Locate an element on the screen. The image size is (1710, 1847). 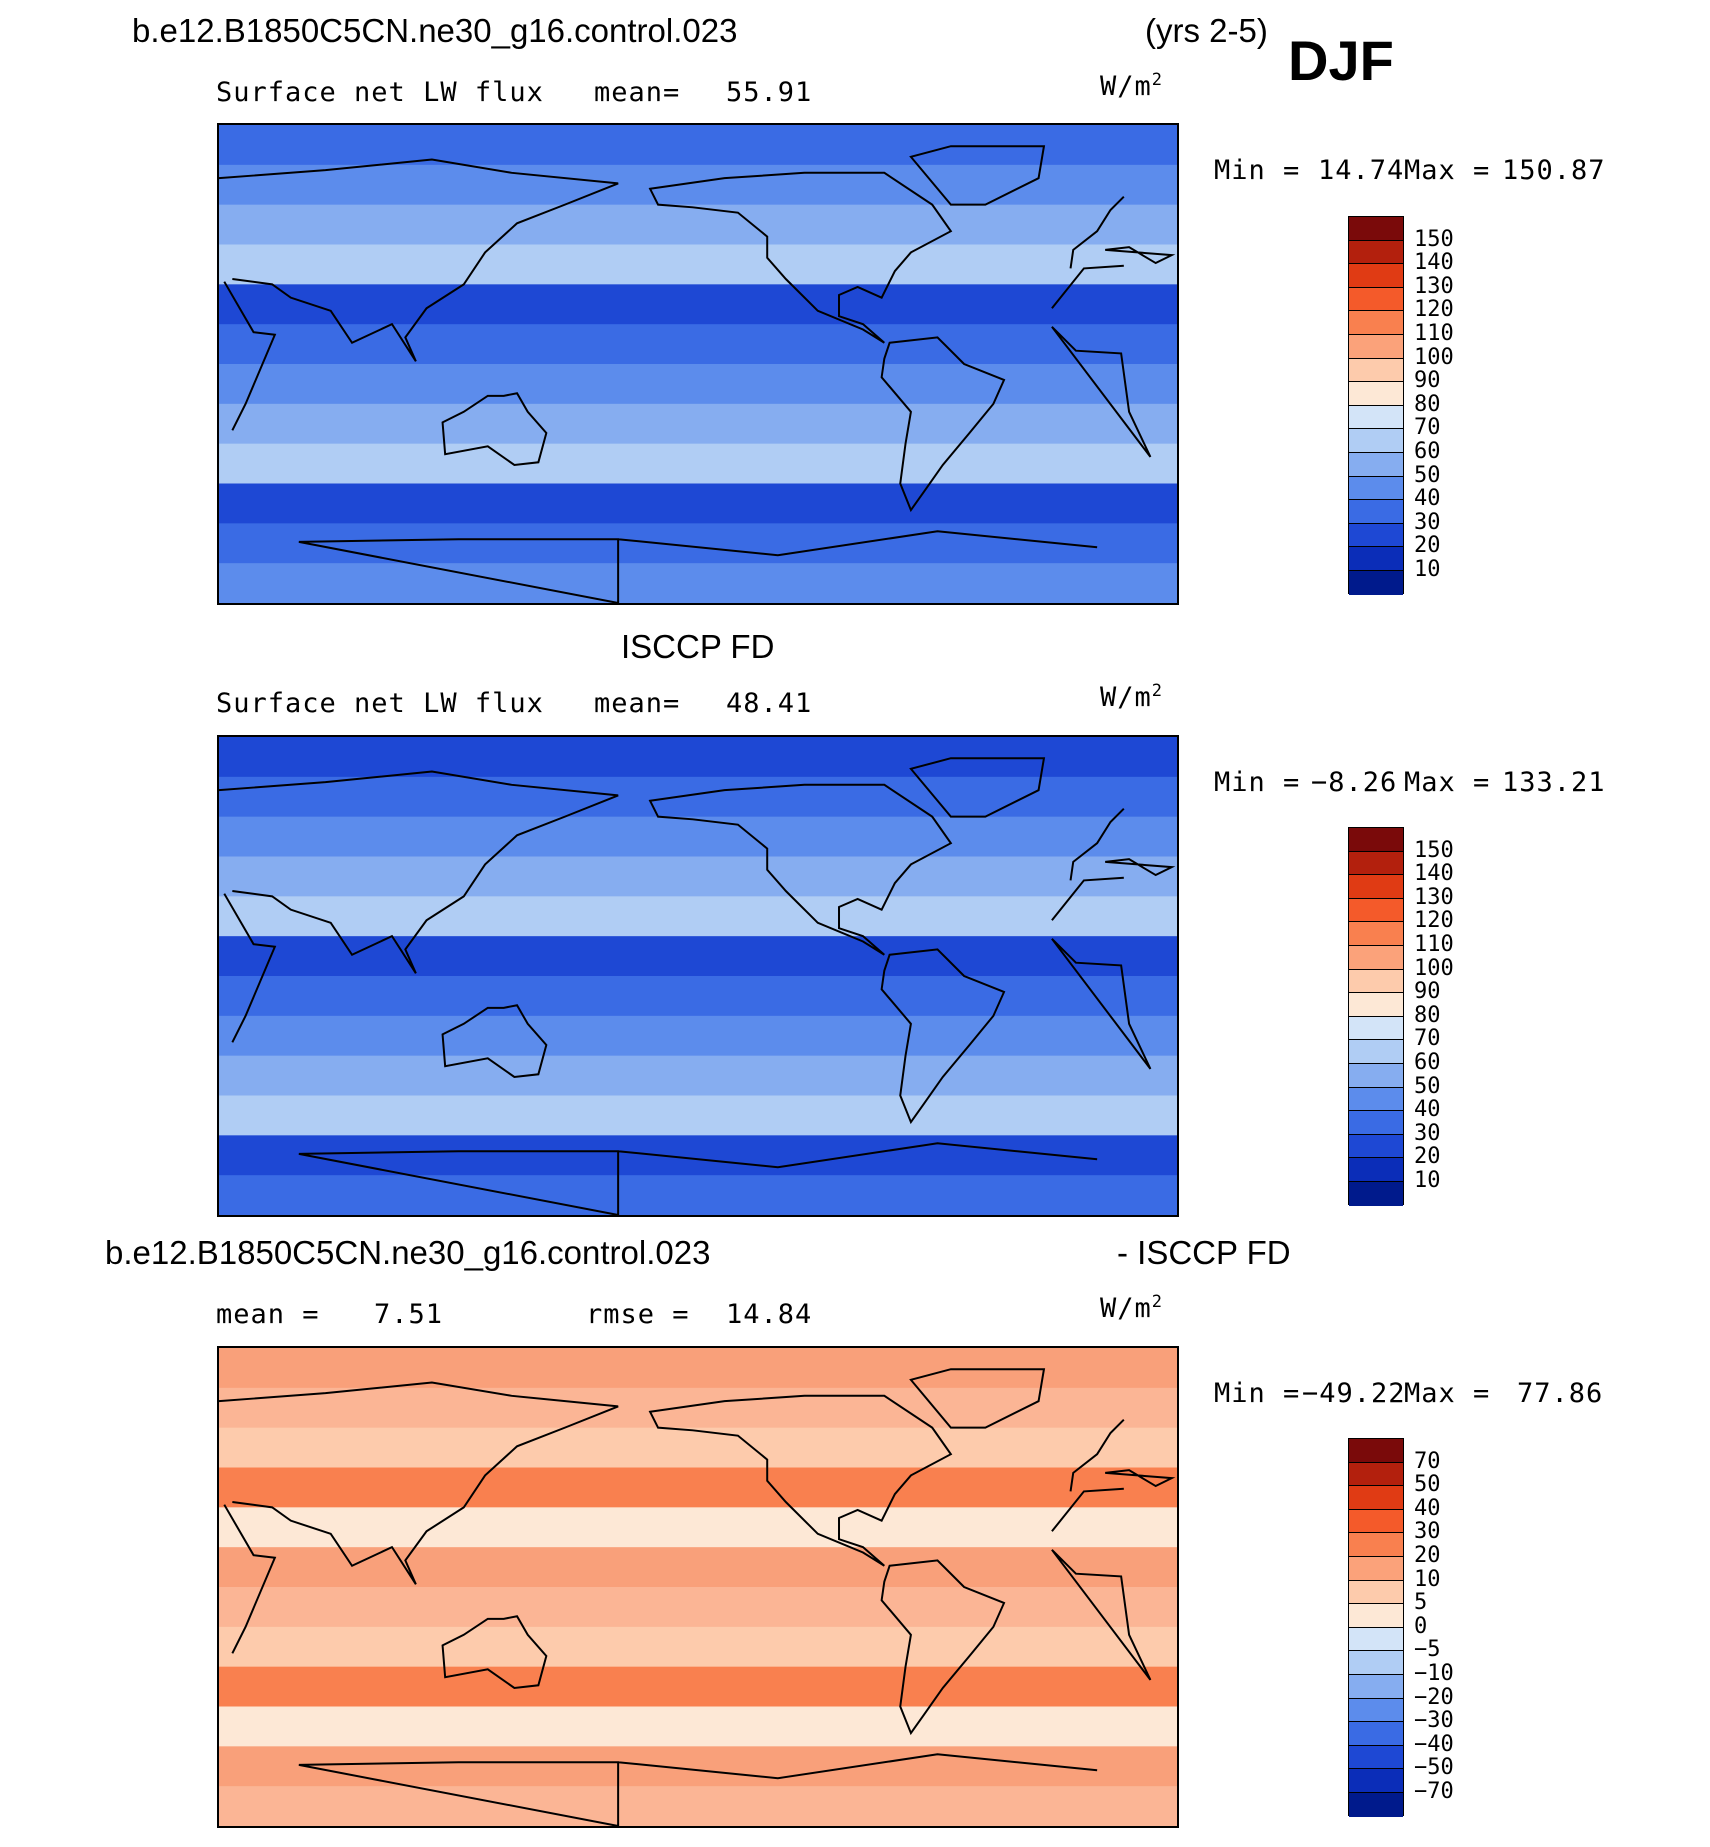
colorbar-tick-label: 10 is located at coordinates (1427, 569).